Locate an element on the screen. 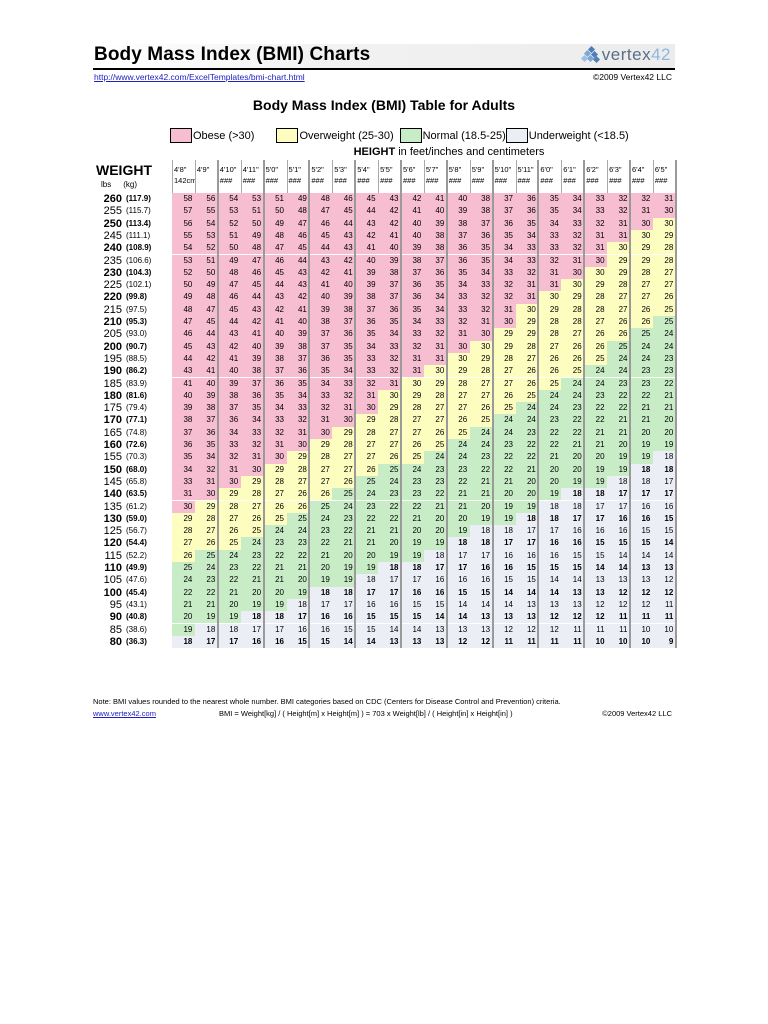  column-divider is located at coordinates (446, 404).